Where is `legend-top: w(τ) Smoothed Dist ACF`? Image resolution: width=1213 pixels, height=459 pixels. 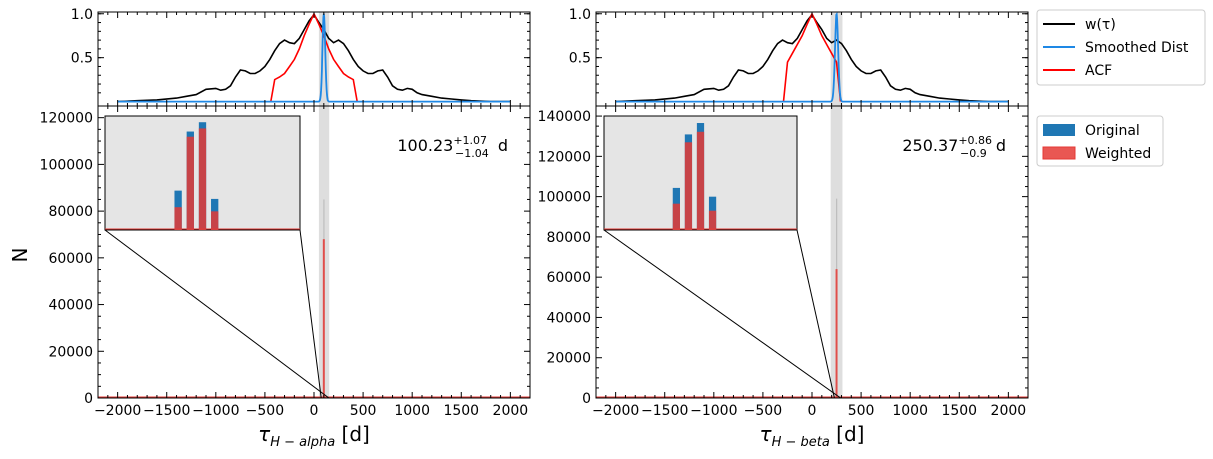
legend-top: w(τ) Smoothed Dist ACF is located at coordinates (1121, 47).